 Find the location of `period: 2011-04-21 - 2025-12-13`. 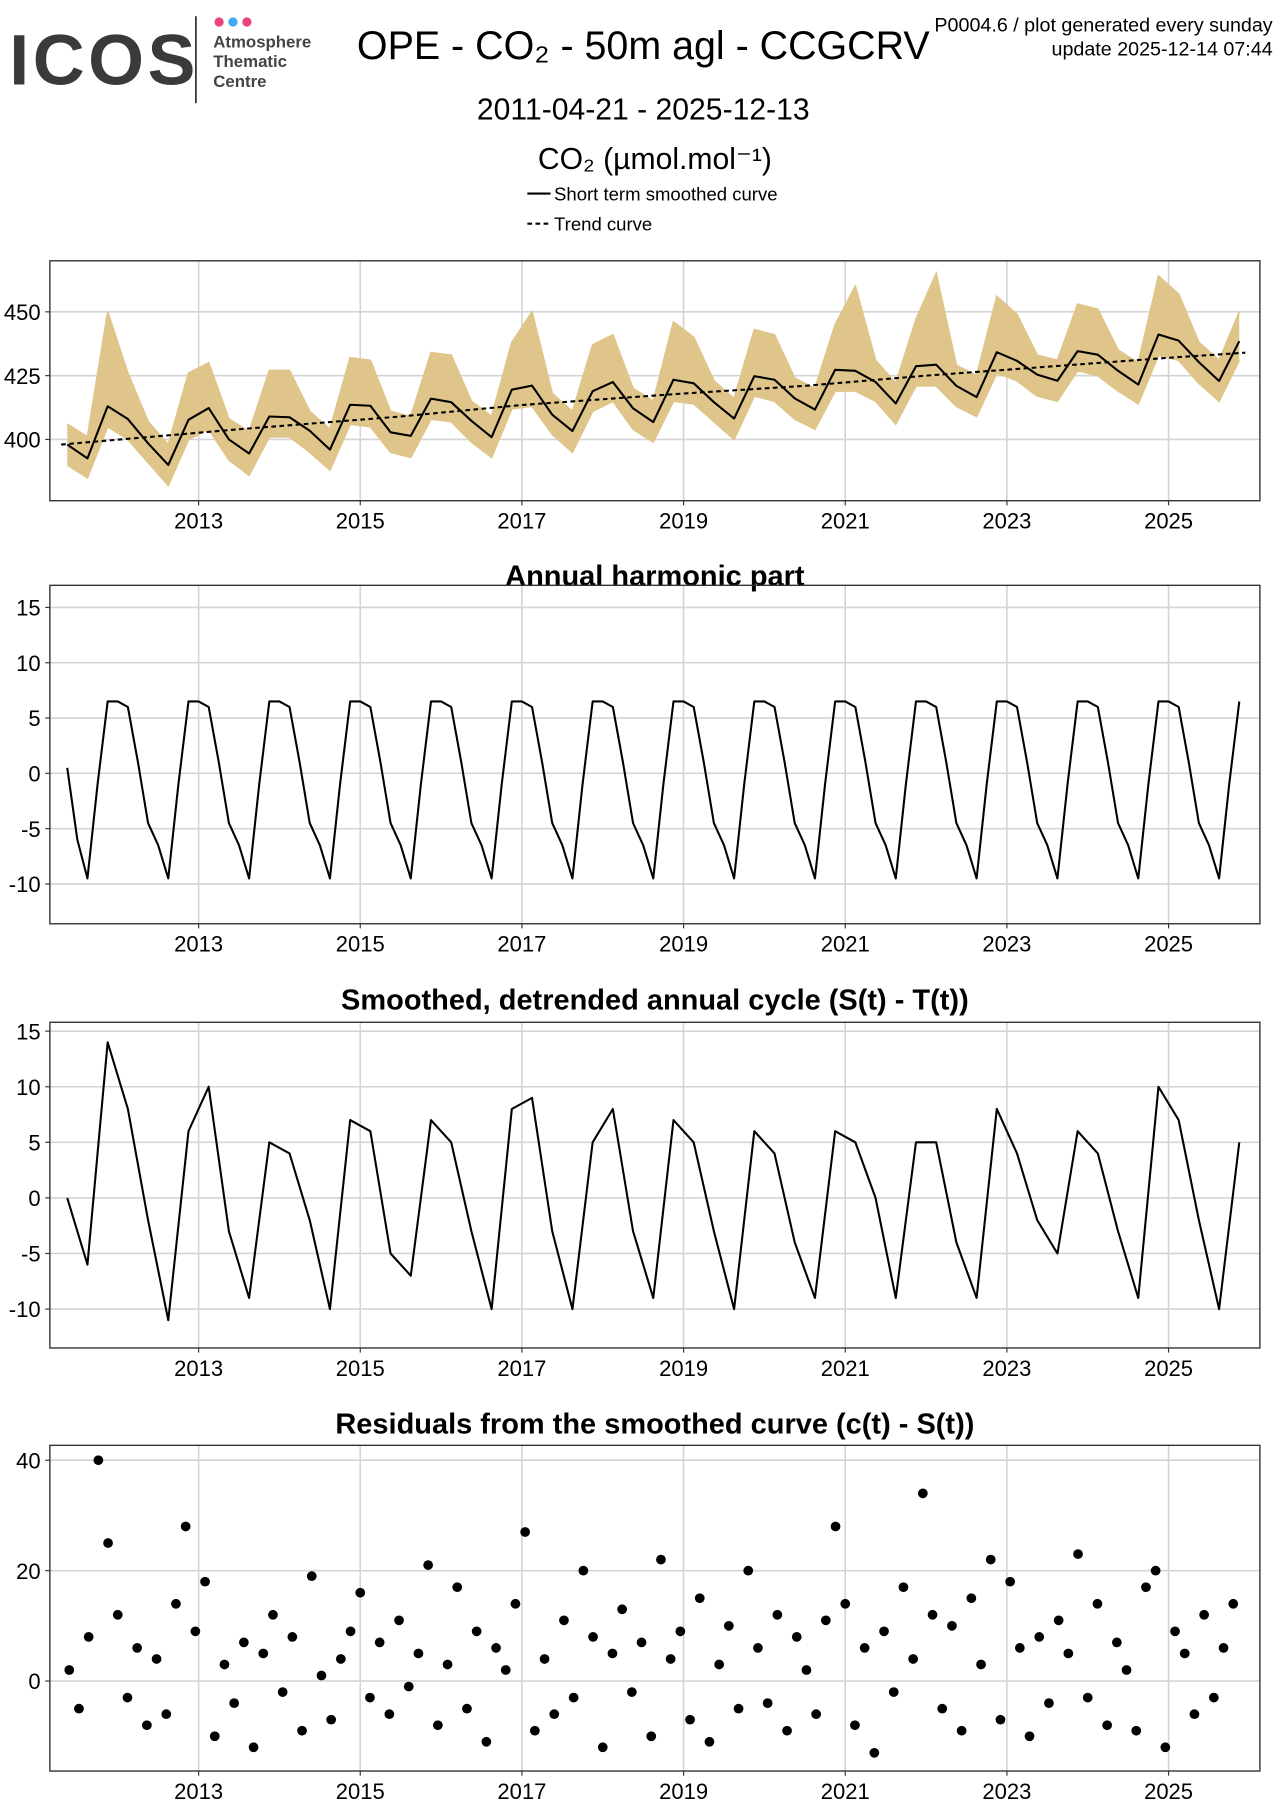

period: 2011-04-21 - 2025-12-13 is located at coordinates (643, 109).